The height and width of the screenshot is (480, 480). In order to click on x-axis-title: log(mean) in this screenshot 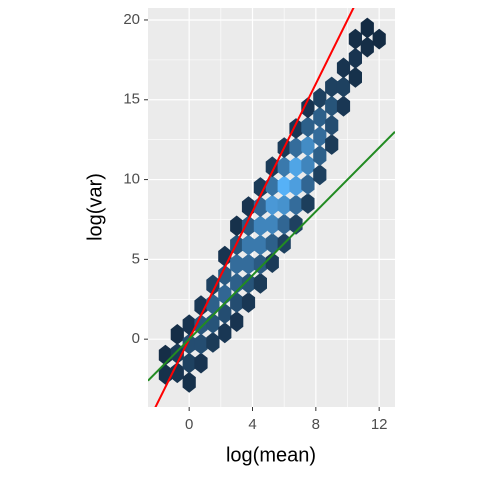, I will do `click(271, 455)`.